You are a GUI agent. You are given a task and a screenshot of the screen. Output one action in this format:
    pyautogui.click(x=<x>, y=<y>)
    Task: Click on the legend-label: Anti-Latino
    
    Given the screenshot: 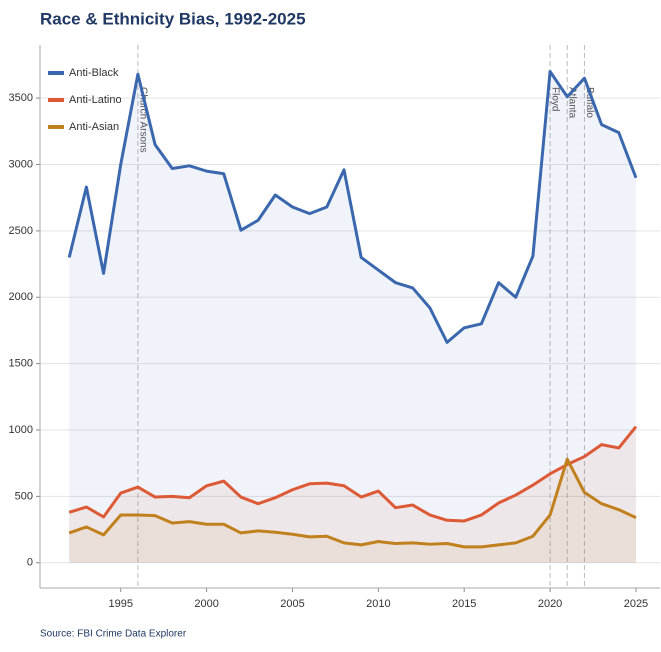 What is the action you would take?
    pyautogui.click(x=95, y=100)
    